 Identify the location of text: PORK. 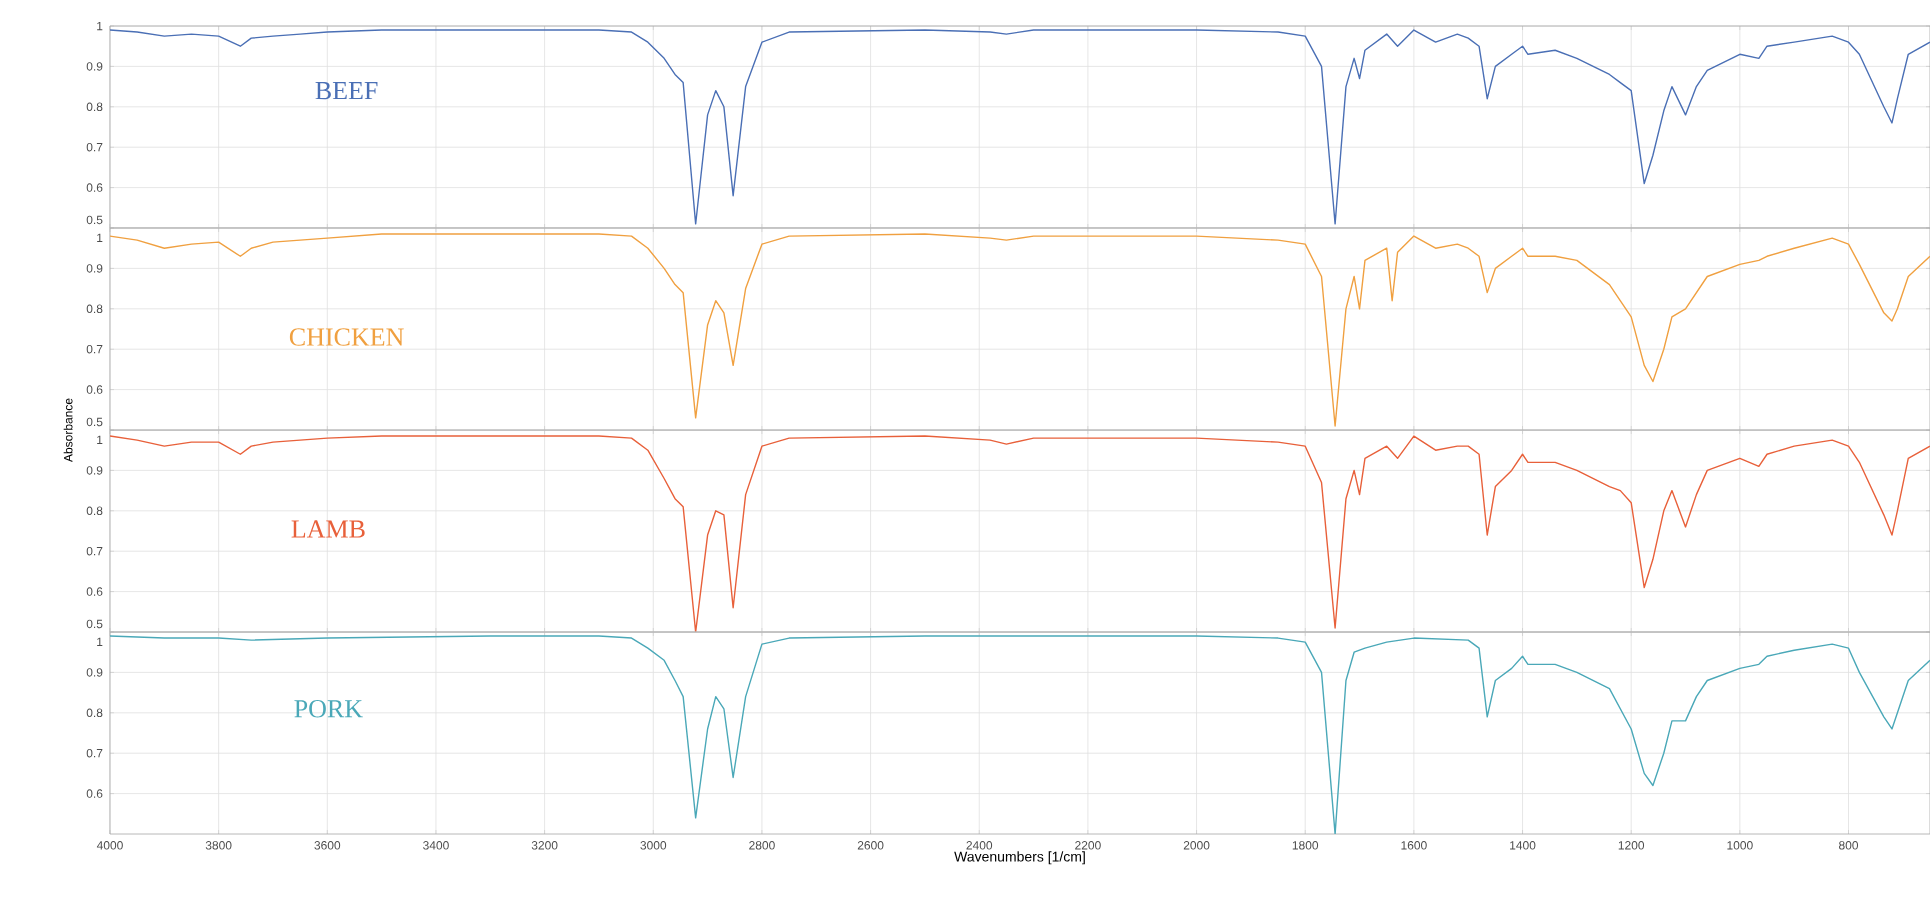
(328, 709).